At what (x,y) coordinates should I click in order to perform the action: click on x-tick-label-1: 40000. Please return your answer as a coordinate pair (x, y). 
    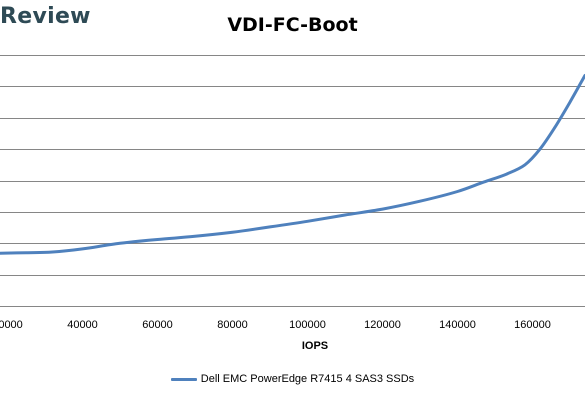
    Looking at the image, I should click on (82, 325).